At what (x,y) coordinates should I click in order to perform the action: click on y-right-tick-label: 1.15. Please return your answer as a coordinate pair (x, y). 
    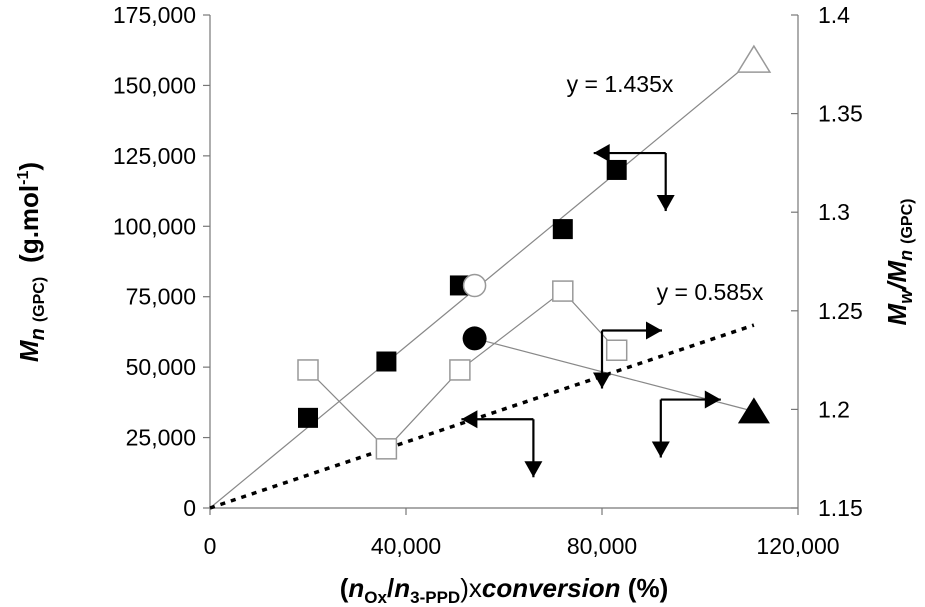
    Looking at the image, I should click on (840, 508).